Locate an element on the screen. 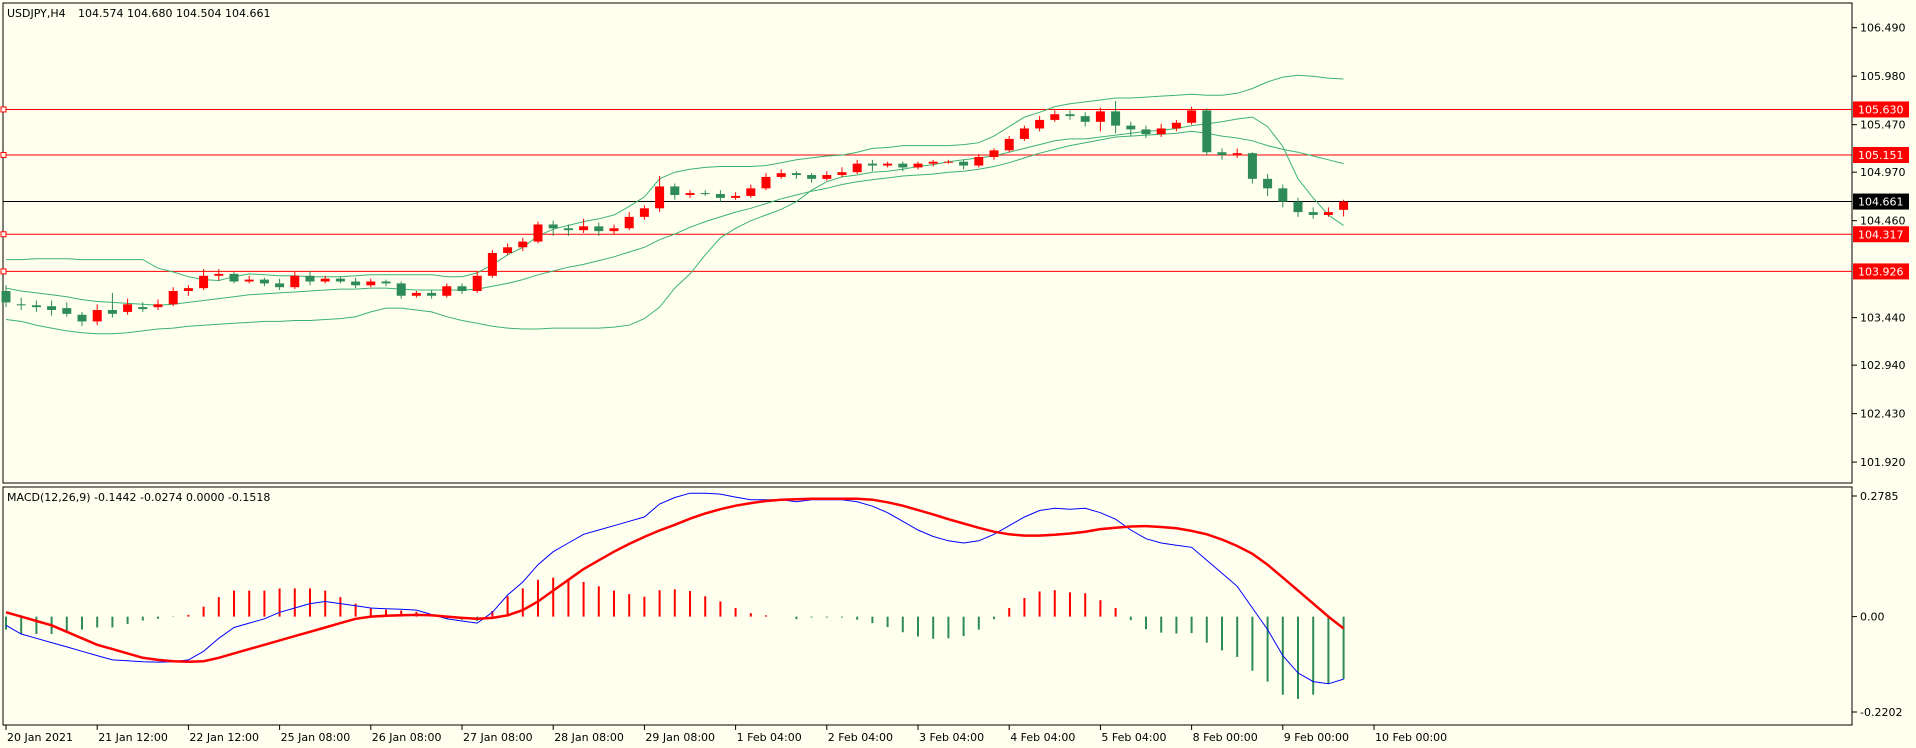 This screenshot has height=748, width=1916. price-tick-label: 102.430 is located at coordinates (1883, 414).